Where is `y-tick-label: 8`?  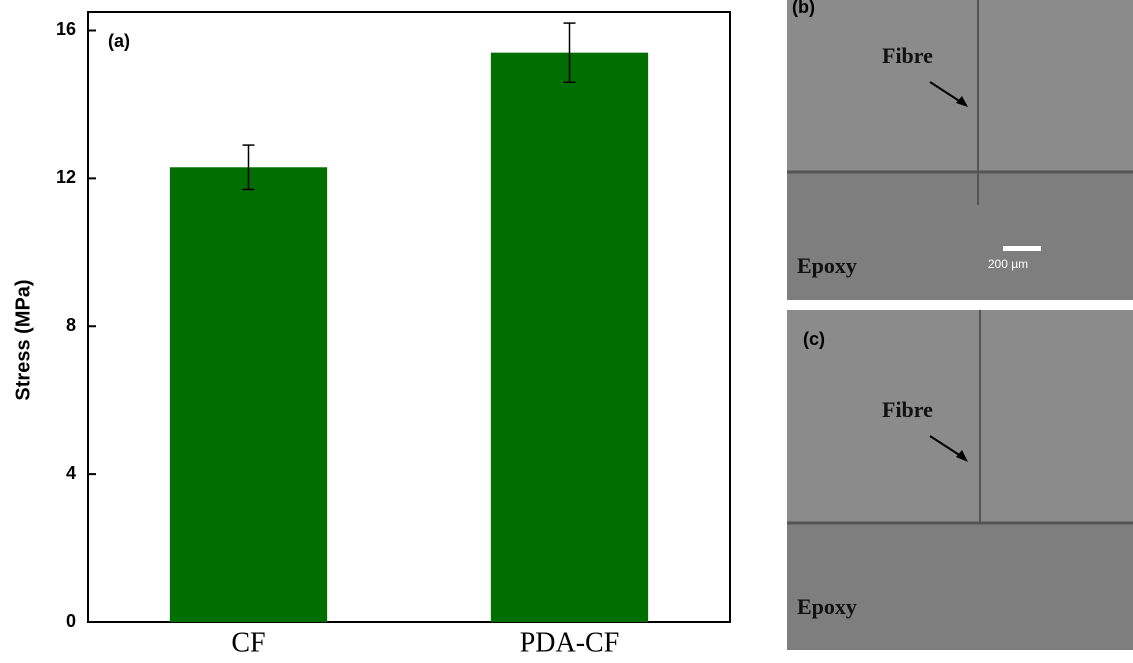 y-tick-label: 8 is located at coordinates (71, 325).